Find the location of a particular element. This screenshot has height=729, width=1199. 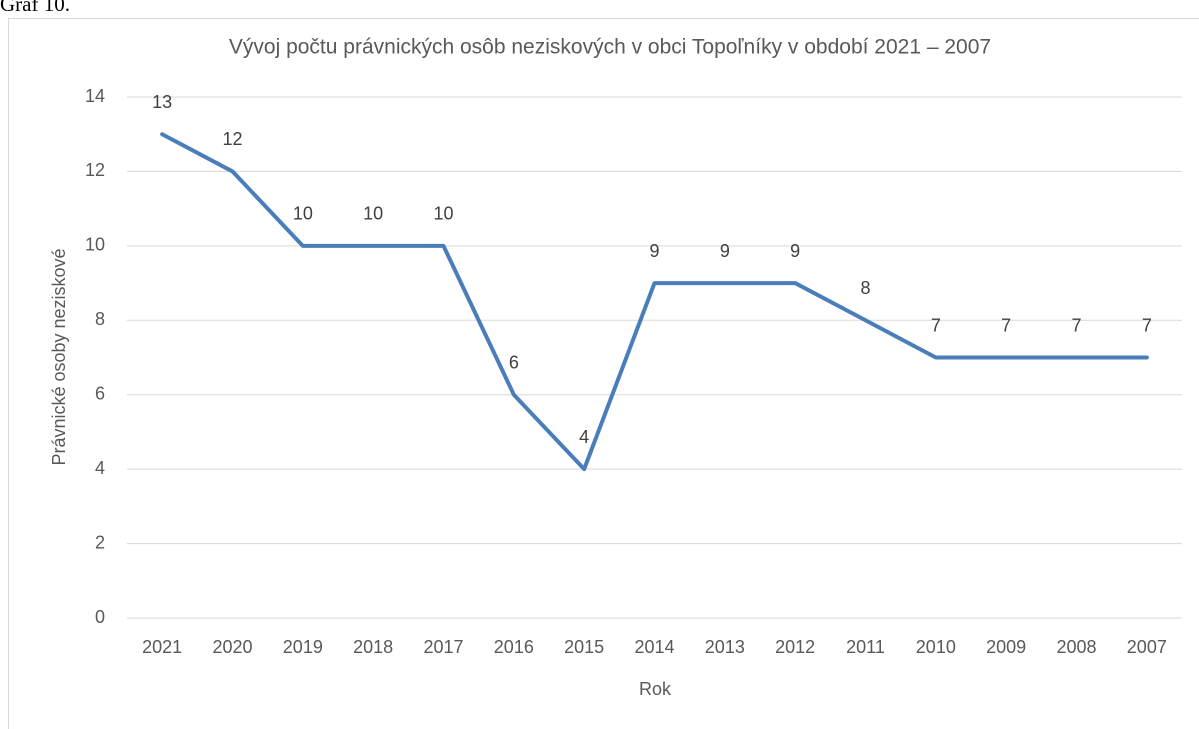

y-tick-label: 6 is located at coordinates (100, 393).